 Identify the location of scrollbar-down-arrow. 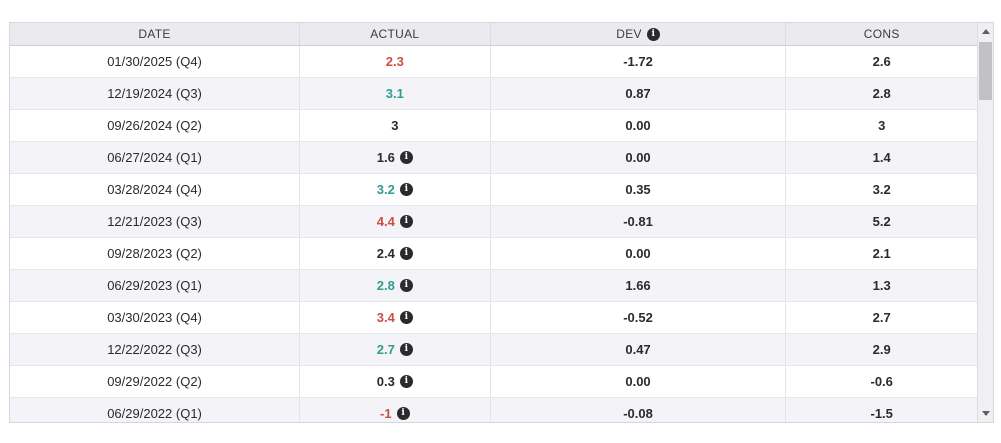
(985, 413).